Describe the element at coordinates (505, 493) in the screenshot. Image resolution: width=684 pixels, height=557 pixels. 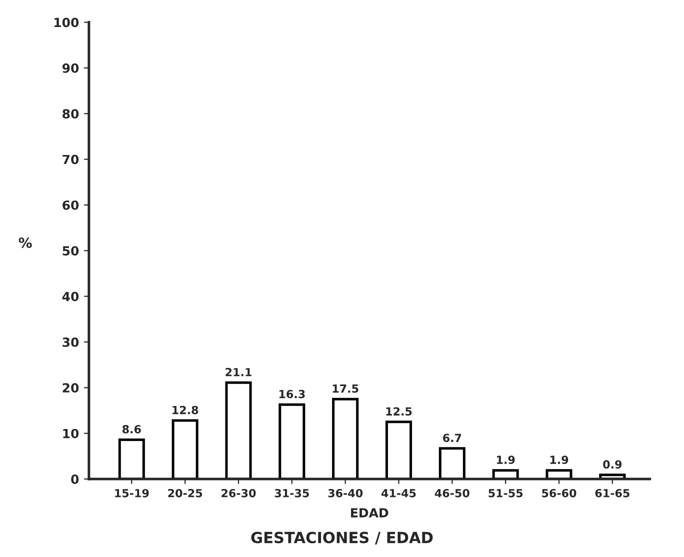
I see `x-tick-label: 51-55` at that location.